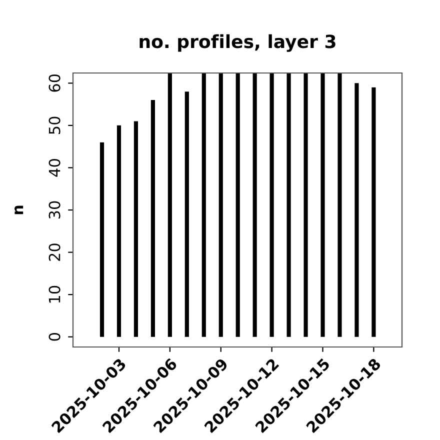 The image size is (440, 440). Describe the element at coordinates (54, 168) in the screenshot. I see `y-tick-label: 40` at that location.